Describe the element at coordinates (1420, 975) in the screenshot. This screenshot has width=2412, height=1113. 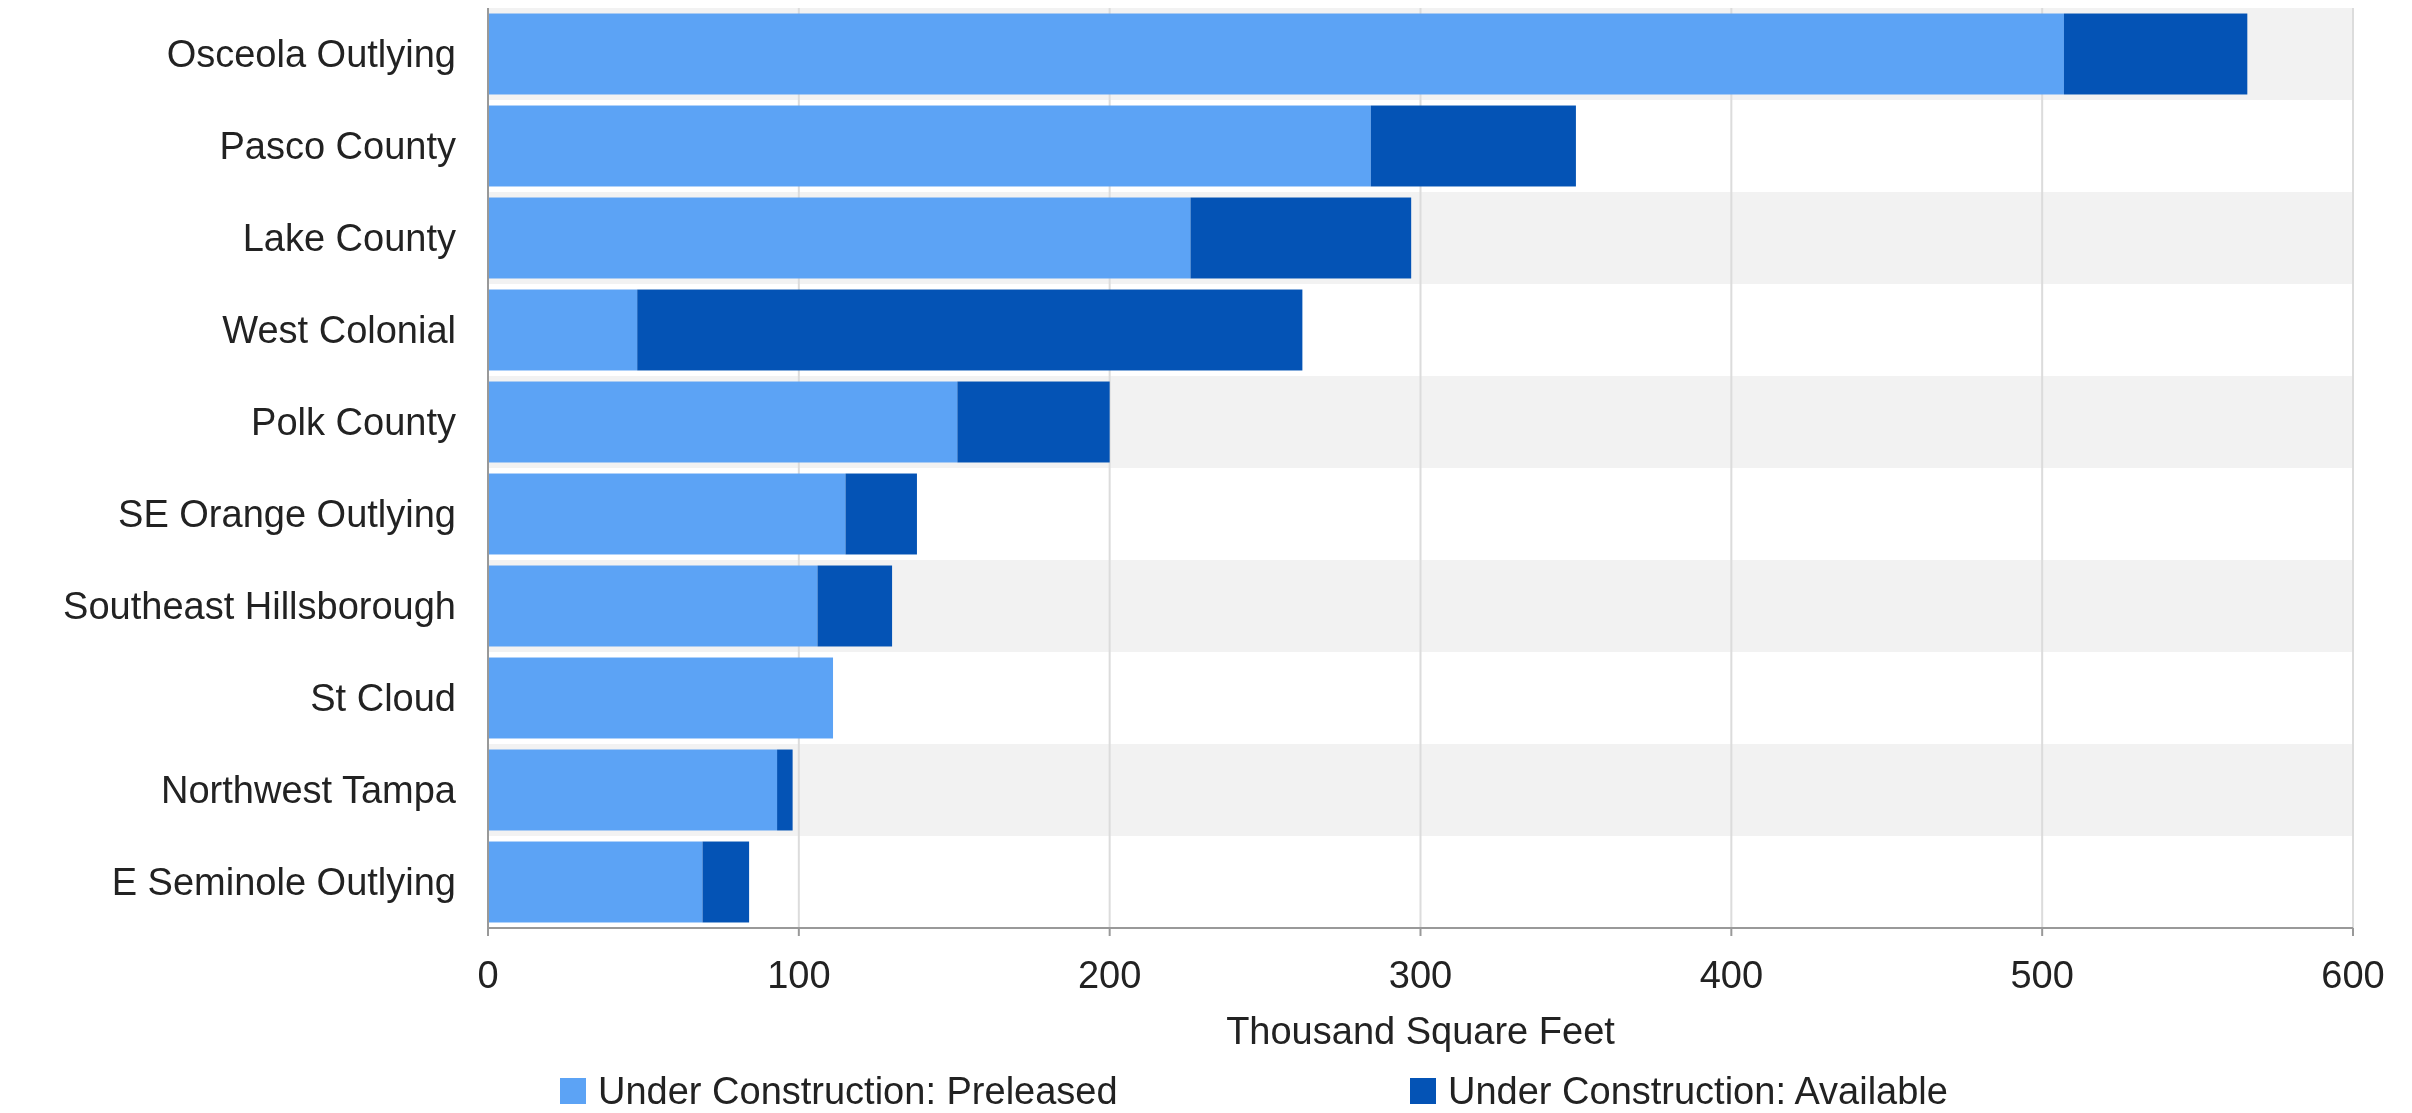
I see `x-tick-label: 300` at that location.